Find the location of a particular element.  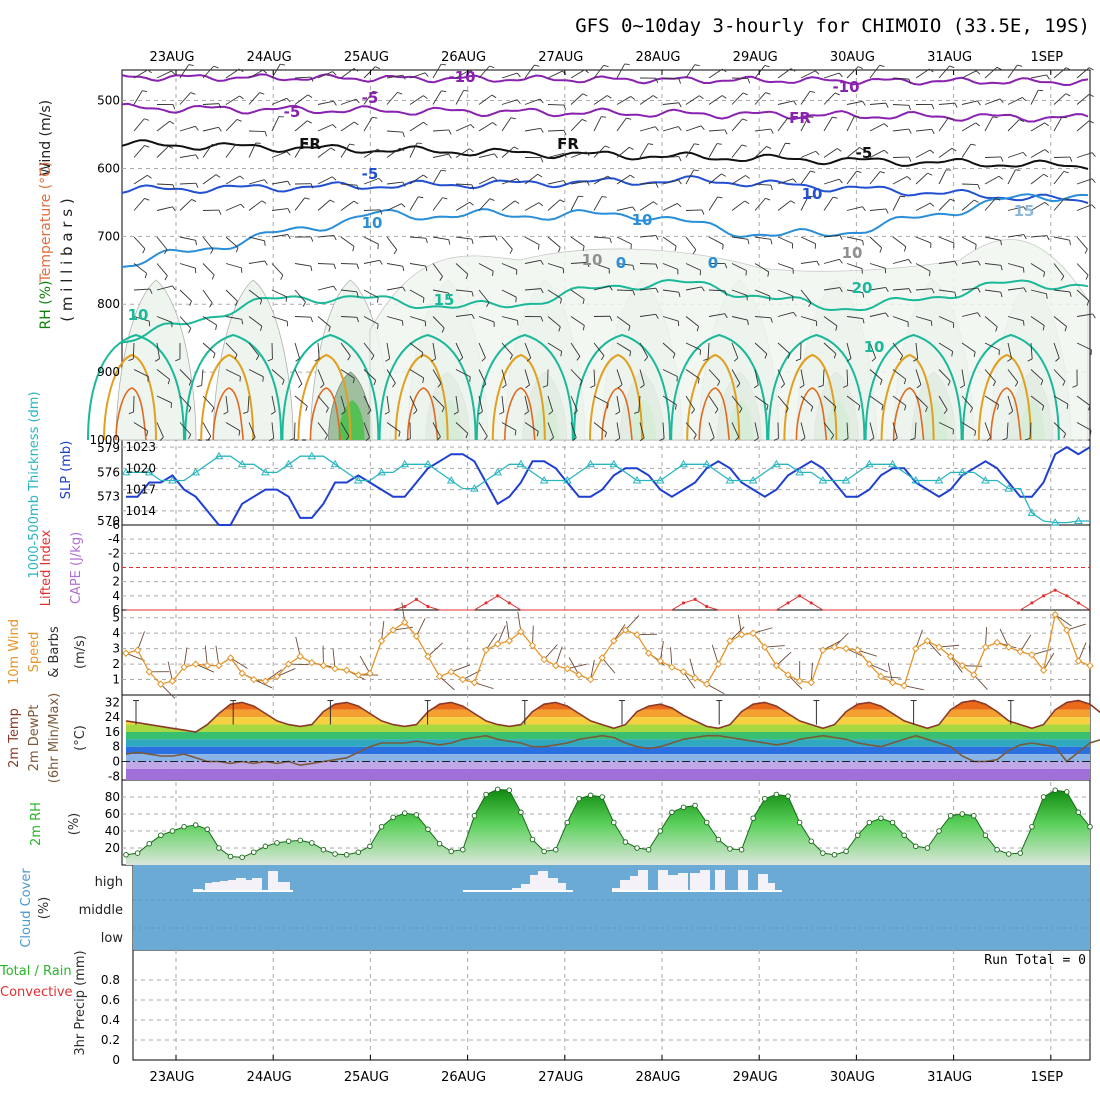

date-label-bottom: 23AUG is located at coordinates (171, 1077).